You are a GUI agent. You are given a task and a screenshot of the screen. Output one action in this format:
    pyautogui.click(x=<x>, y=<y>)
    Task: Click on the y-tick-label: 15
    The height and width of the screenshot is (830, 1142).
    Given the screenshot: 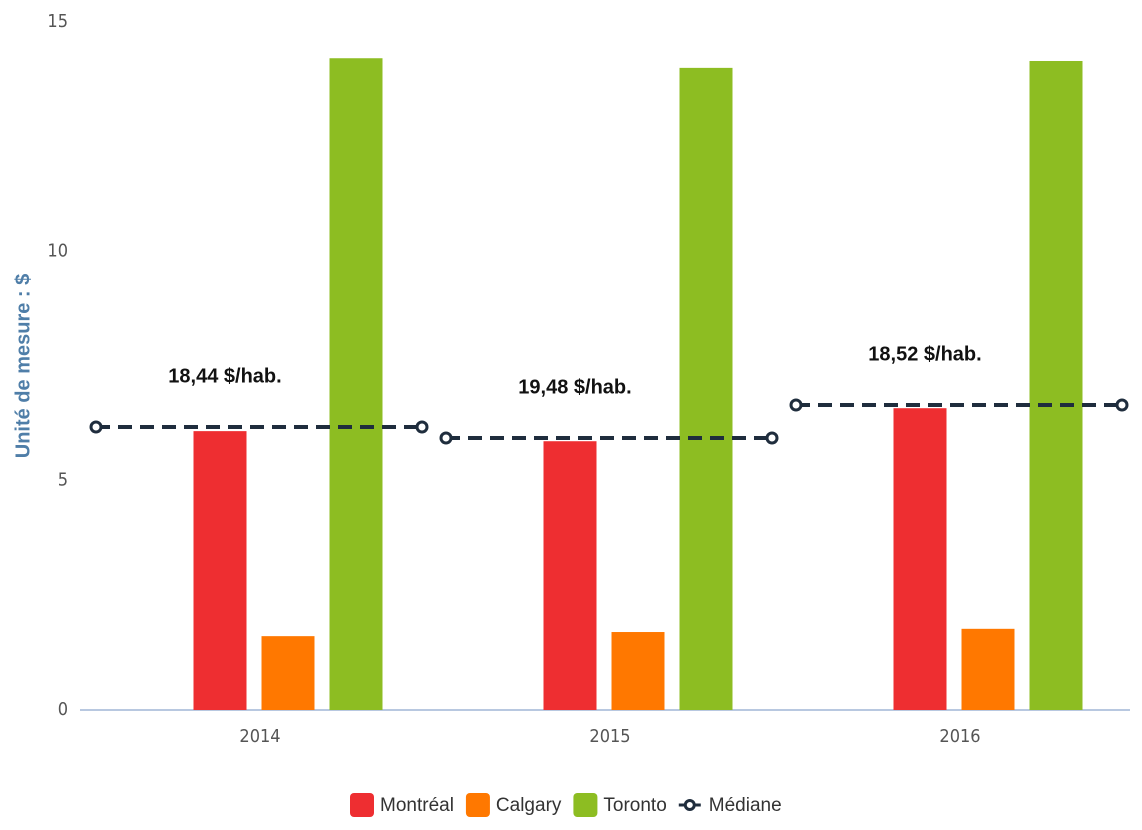 What is the action you would take?
    pyautogui.click(x=57, y=21)
    